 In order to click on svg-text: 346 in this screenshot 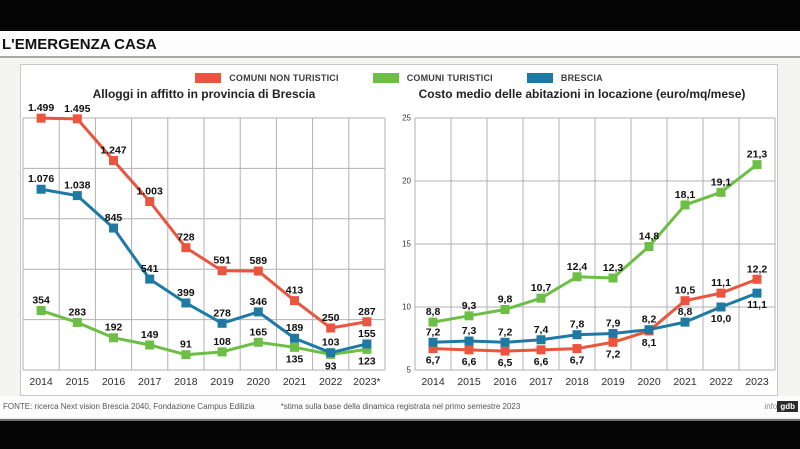, I will do `click(259, 302)`.